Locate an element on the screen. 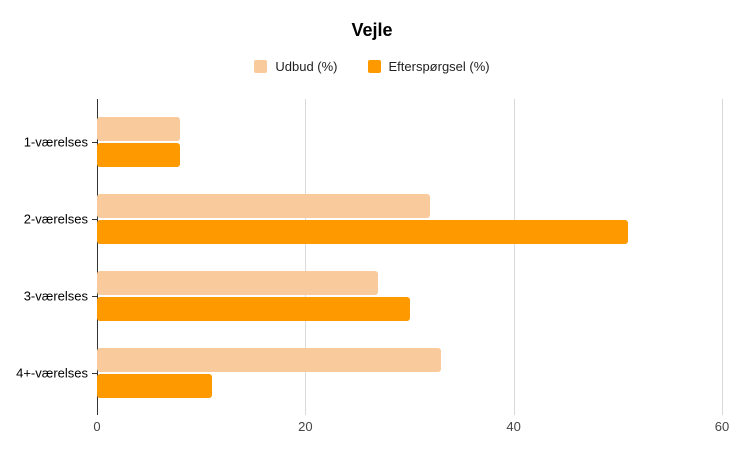  legend-swatch-efterspoergsel is located at coordinates (374, 66).